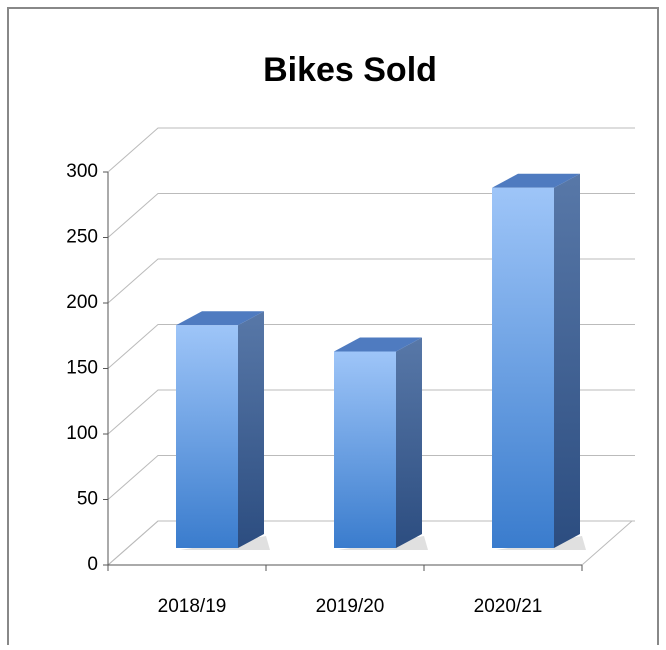 Image resolution: width=666 pixels, height=650 pixels. I want to click on x-tick-label: 2020/21, so click(508, 606).